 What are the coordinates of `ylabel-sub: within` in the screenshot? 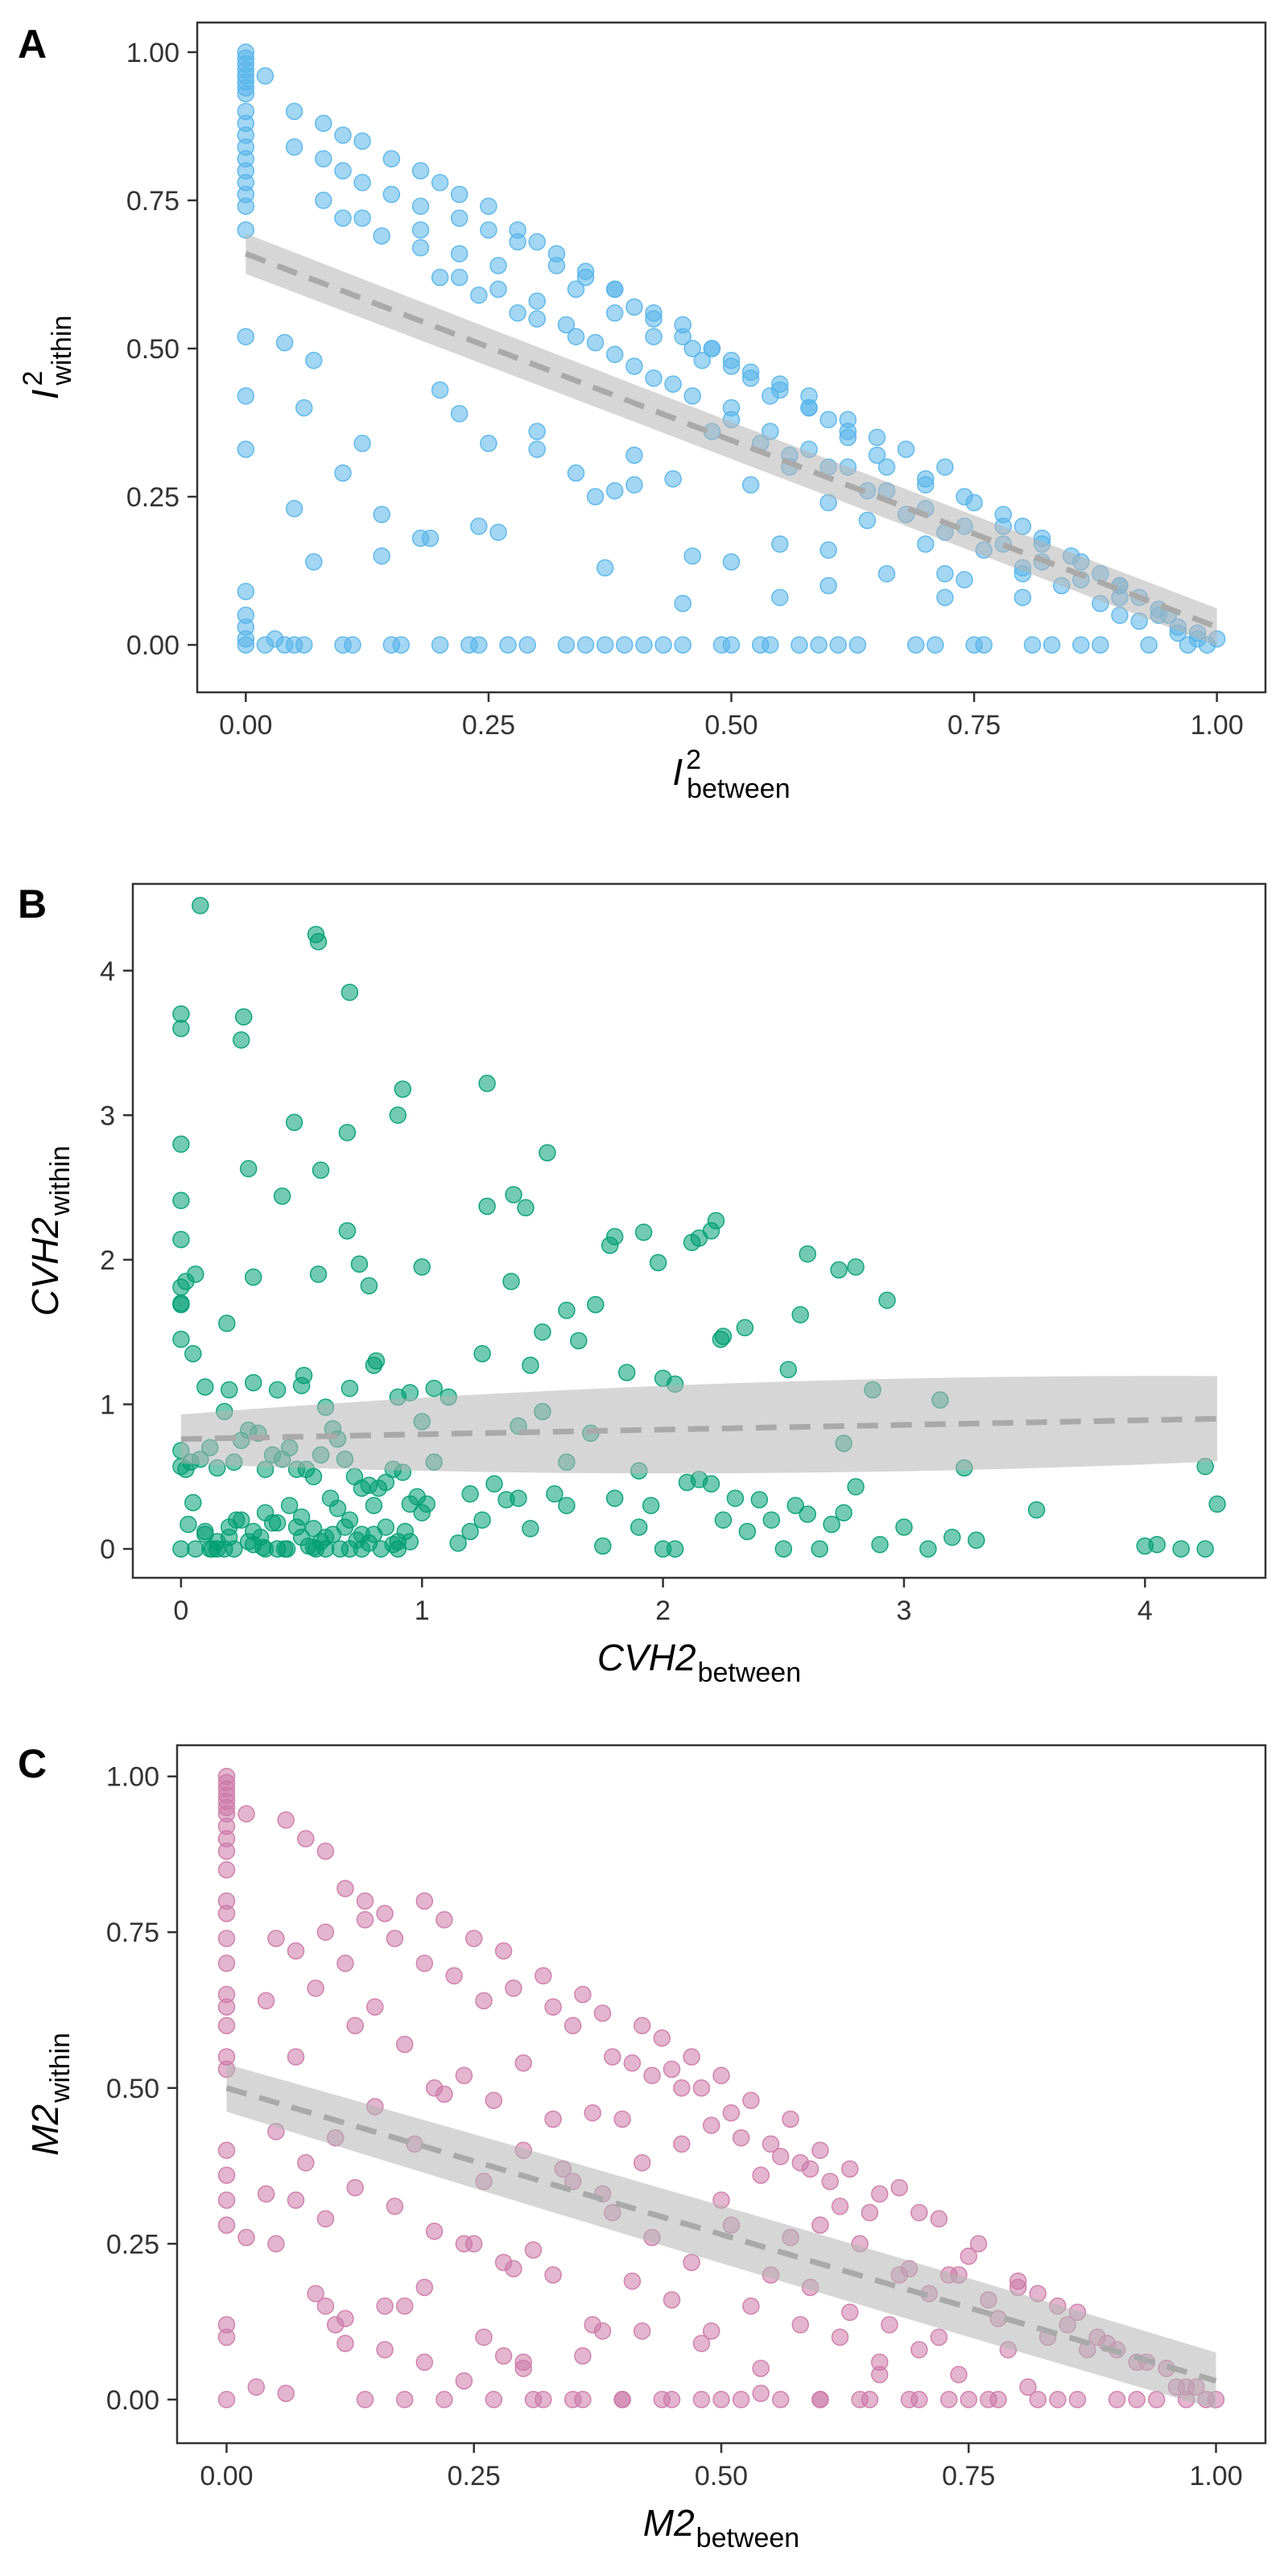 It's located at (60, 2068).